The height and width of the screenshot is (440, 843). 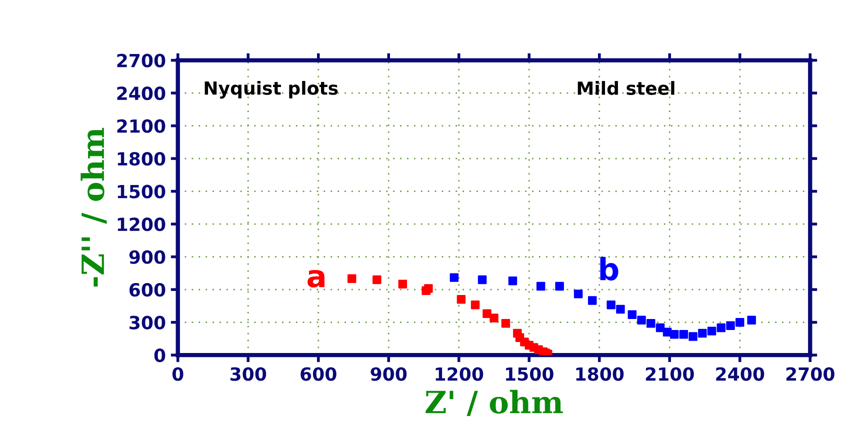 What do you see at coordinates (460, 374) in the screenshot?
I see `x-tick-label: 1200` at bounding box center [460, 374].